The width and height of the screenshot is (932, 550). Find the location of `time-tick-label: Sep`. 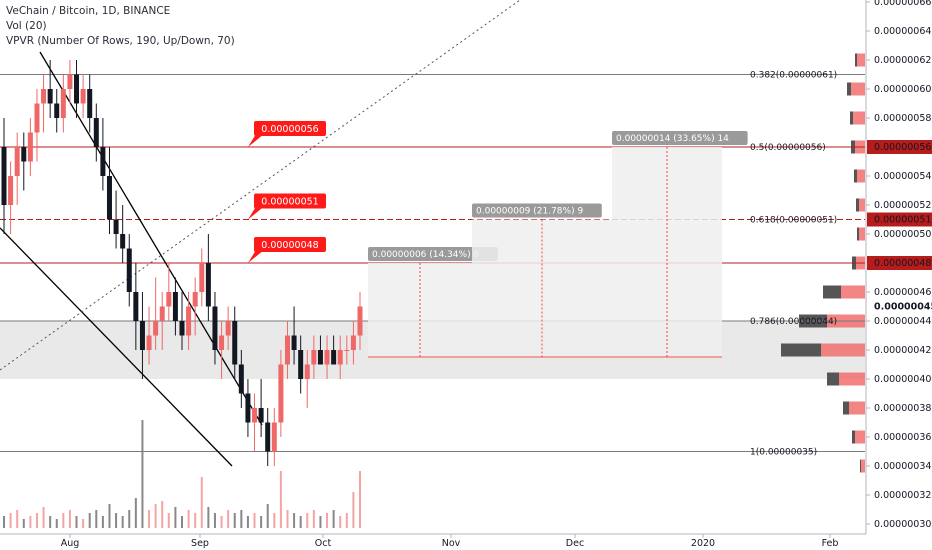

time-tick-label: Sep is located at coordinates (200, 543).